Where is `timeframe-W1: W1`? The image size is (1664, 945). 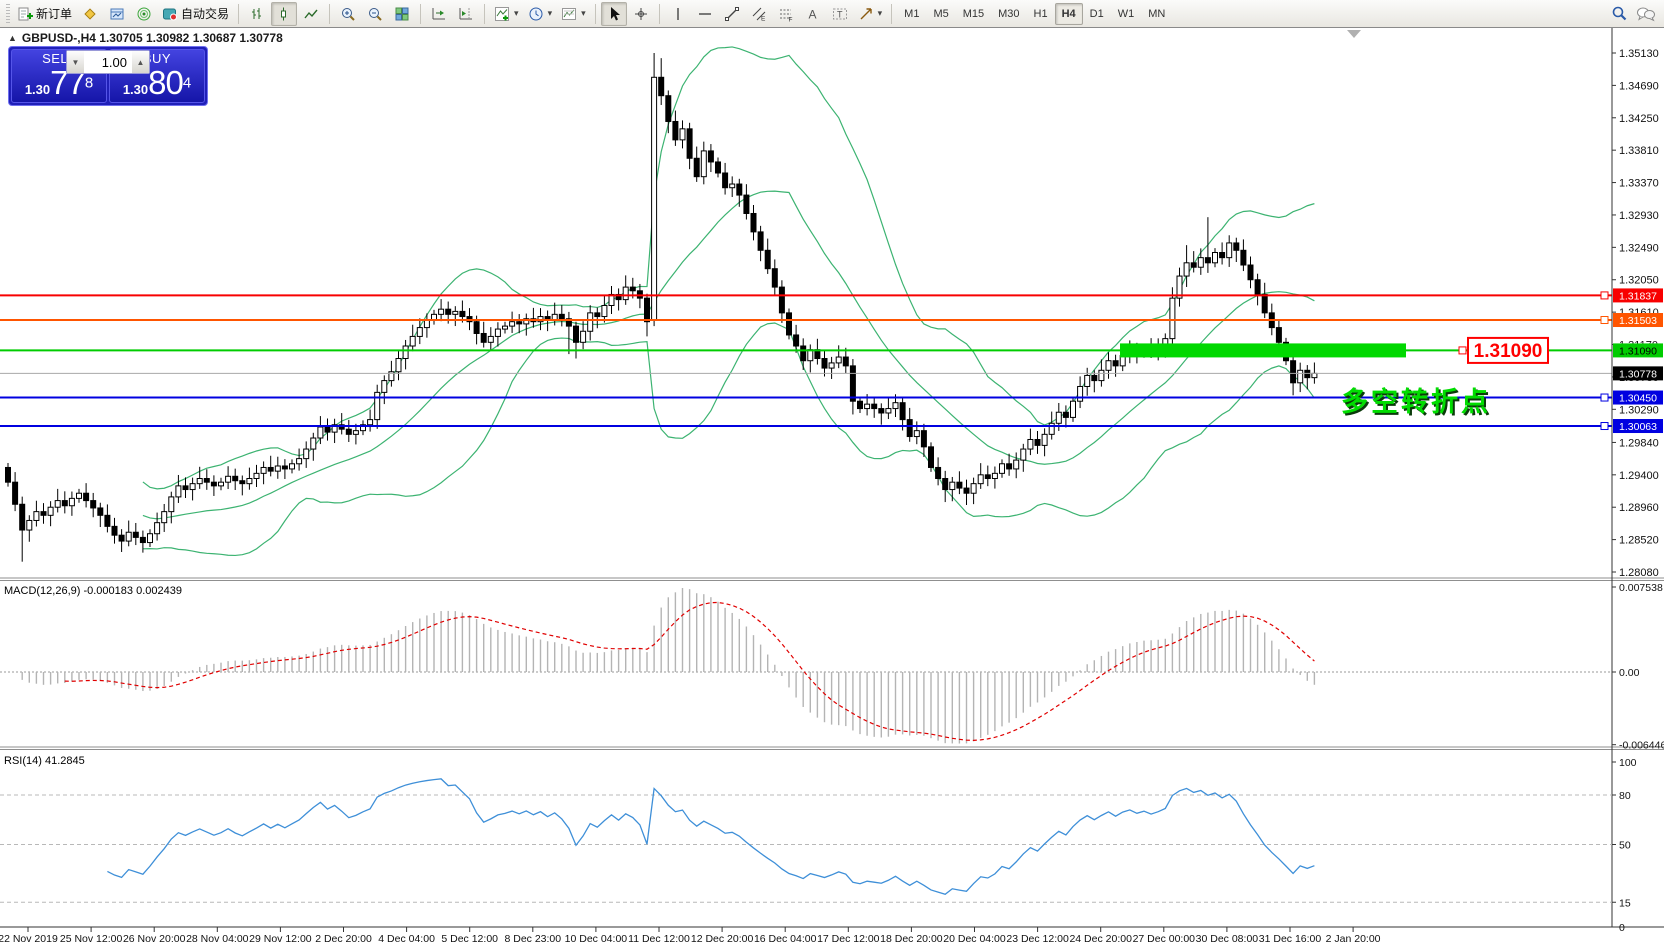
timeframe-W1: W1 is located at coordinates (1126, 14).